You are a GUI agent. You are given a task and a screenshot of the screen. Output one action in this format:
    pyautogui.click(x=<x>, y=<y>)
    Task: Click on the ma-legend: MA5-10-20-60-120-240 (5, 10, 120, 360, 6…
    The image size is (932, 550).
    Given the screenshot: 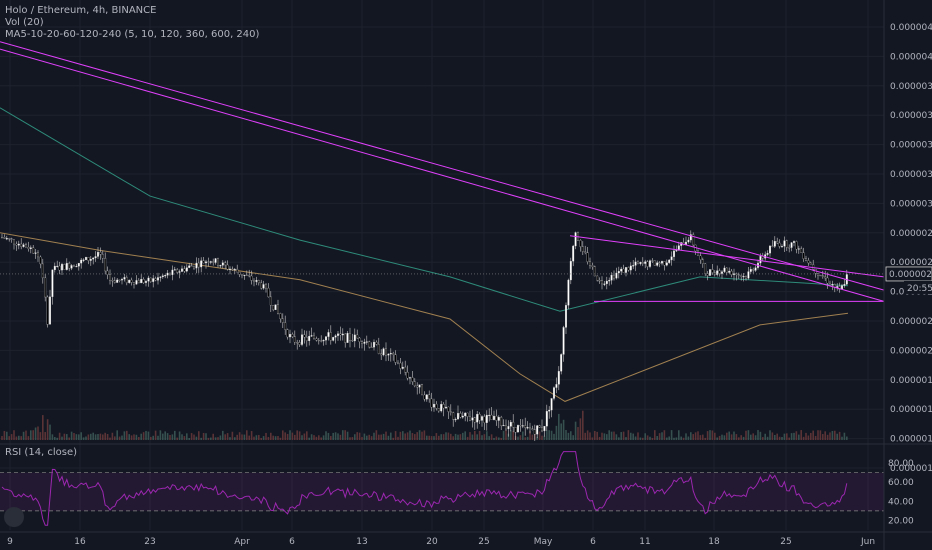 What is the action you would take?
    pyautogui.click(x=132, y=34)
    